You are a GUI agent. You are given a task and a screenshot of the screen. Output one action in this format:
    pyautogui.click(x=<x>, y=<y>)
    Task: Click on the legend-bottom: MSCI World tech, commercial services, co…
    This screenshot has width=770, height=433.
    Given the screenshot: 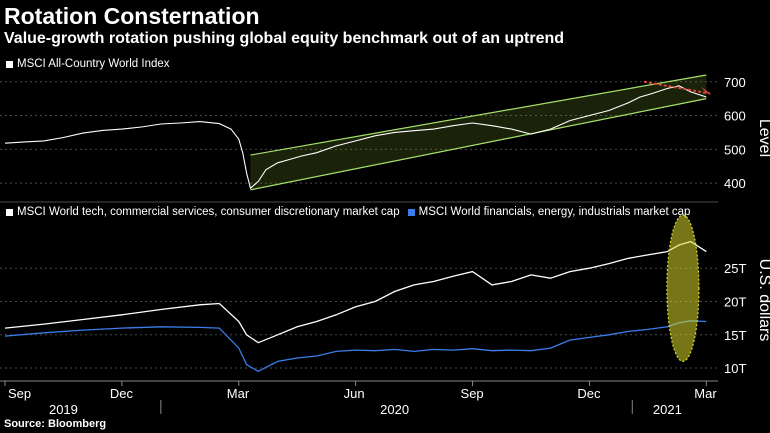 What is the action you would take?
    pyautogui.click(x=348, y=212)
    